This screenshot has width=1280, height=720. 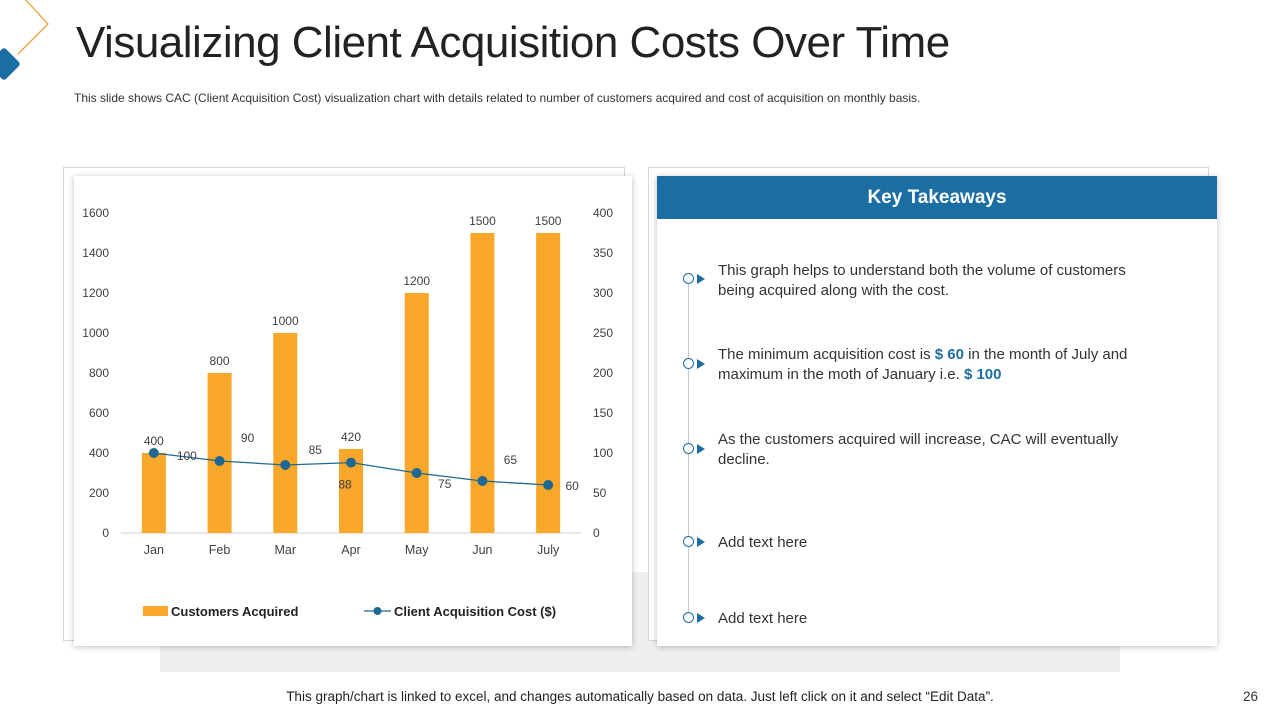 What do you see at coordinates (220, 550) in the screenshot?
I see `x-tick-label: Feb` at bounding box center [220, 550].